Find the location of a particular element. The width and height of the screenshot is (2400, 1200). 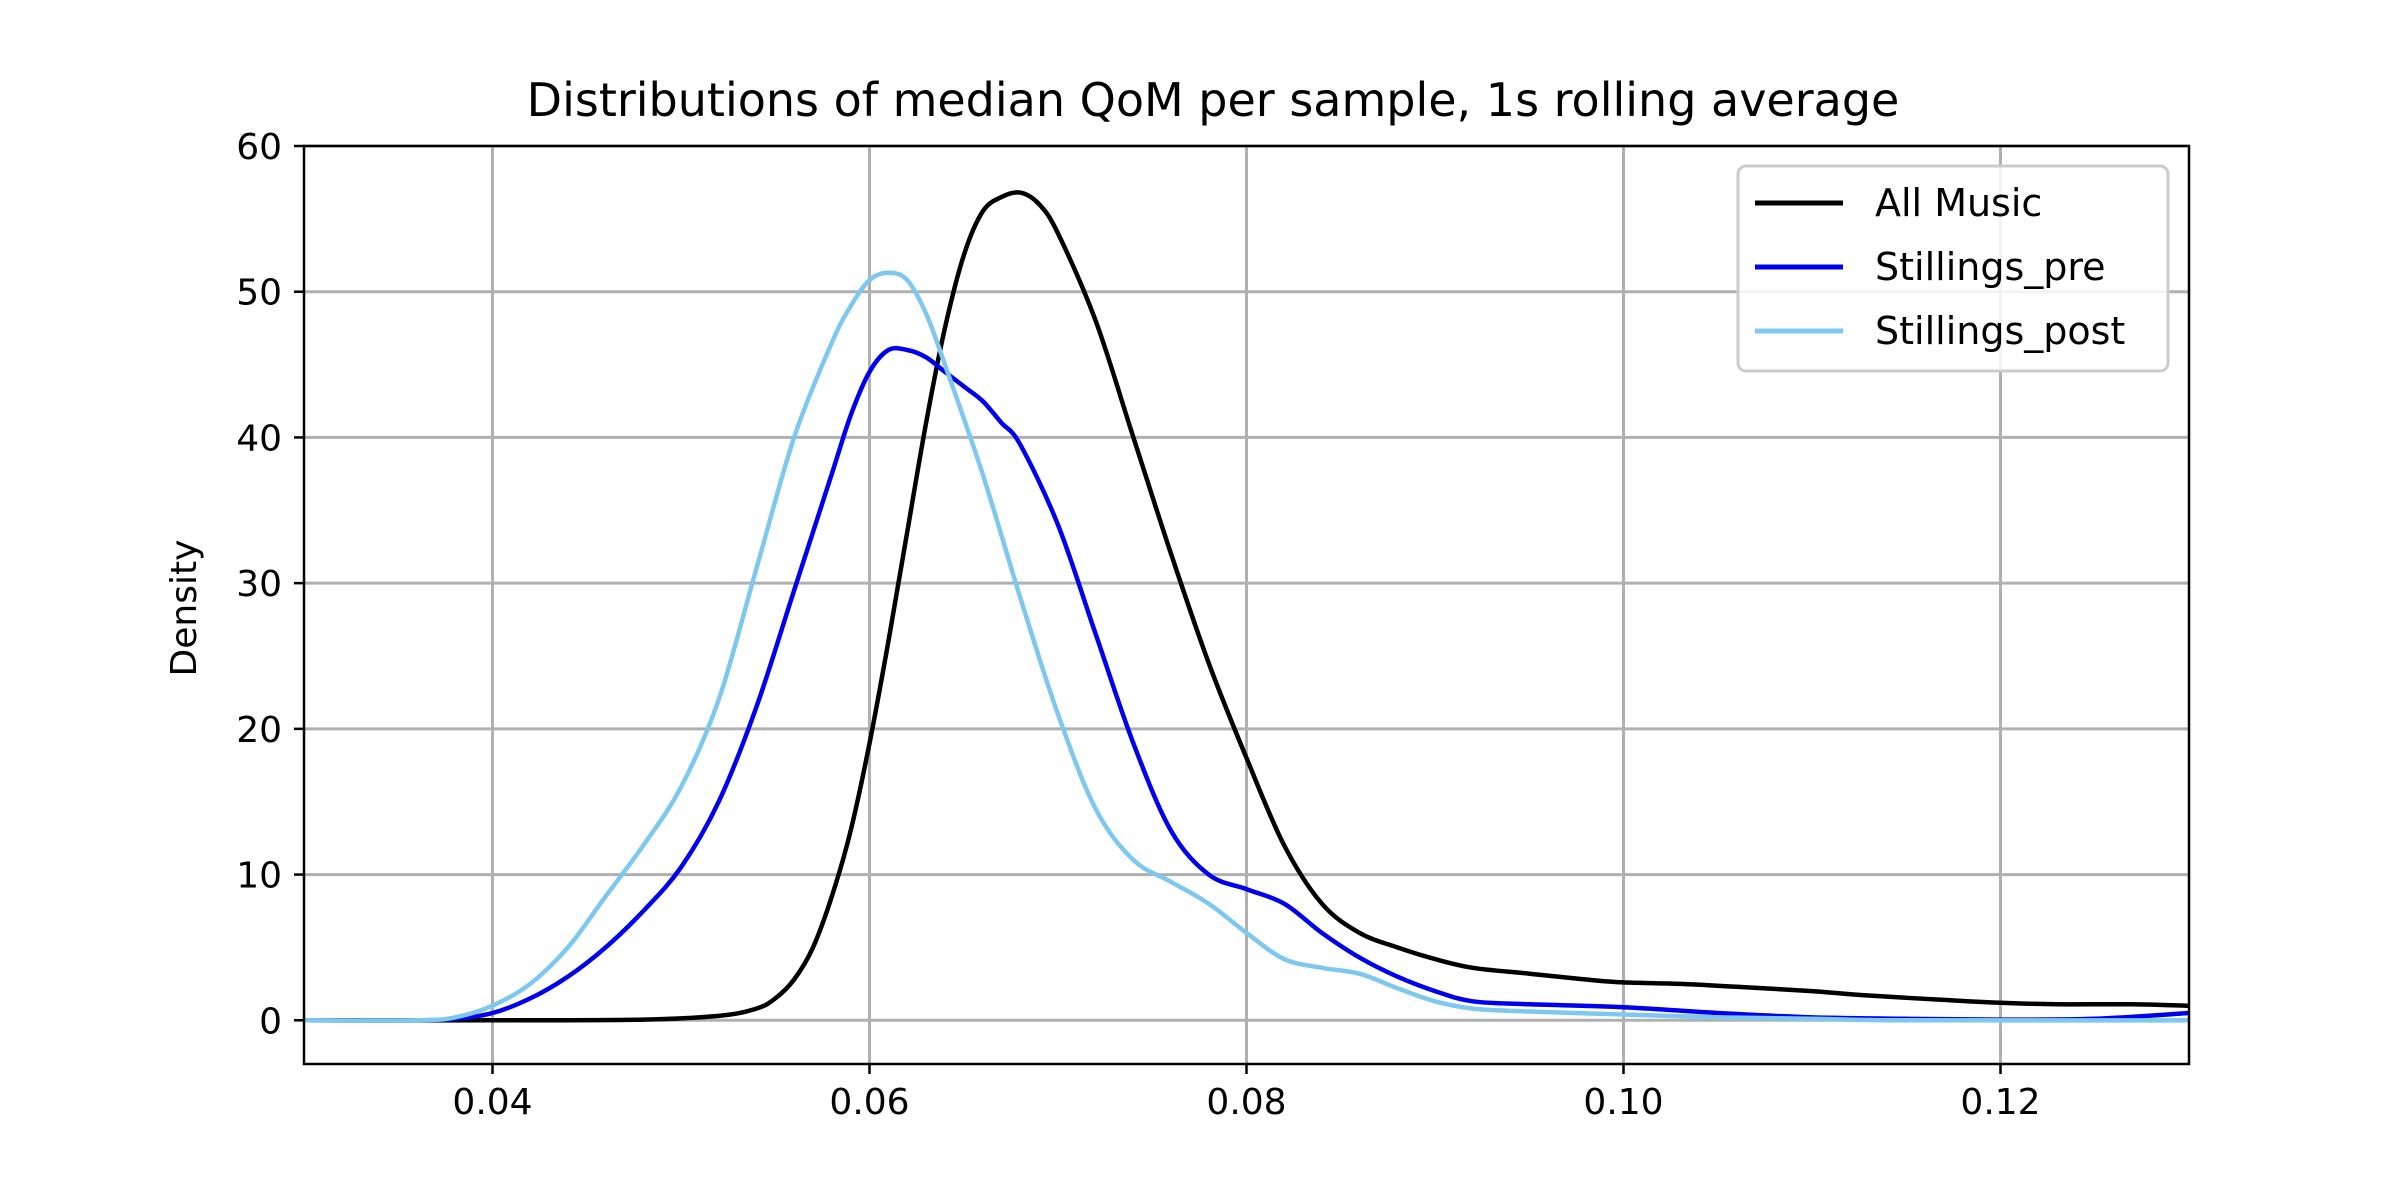

y-tick-label: 10 is located at coordinates (259, 876).